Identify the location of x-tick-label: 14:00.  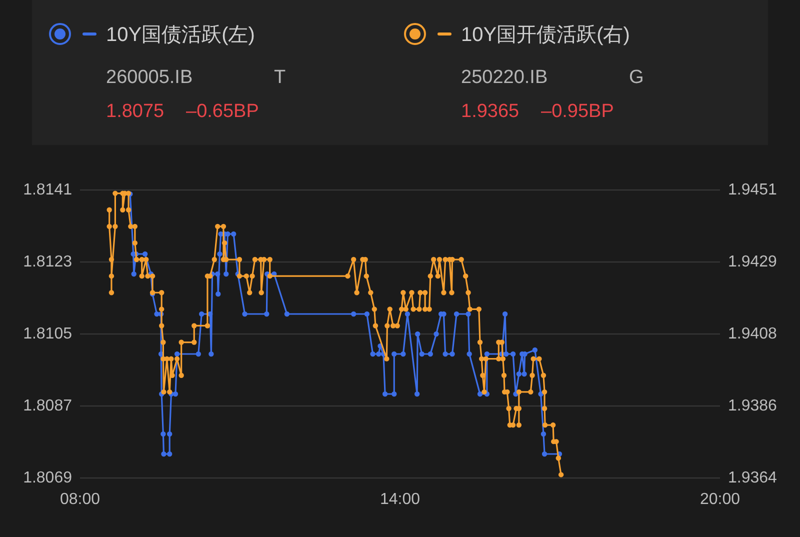
(400, 499).